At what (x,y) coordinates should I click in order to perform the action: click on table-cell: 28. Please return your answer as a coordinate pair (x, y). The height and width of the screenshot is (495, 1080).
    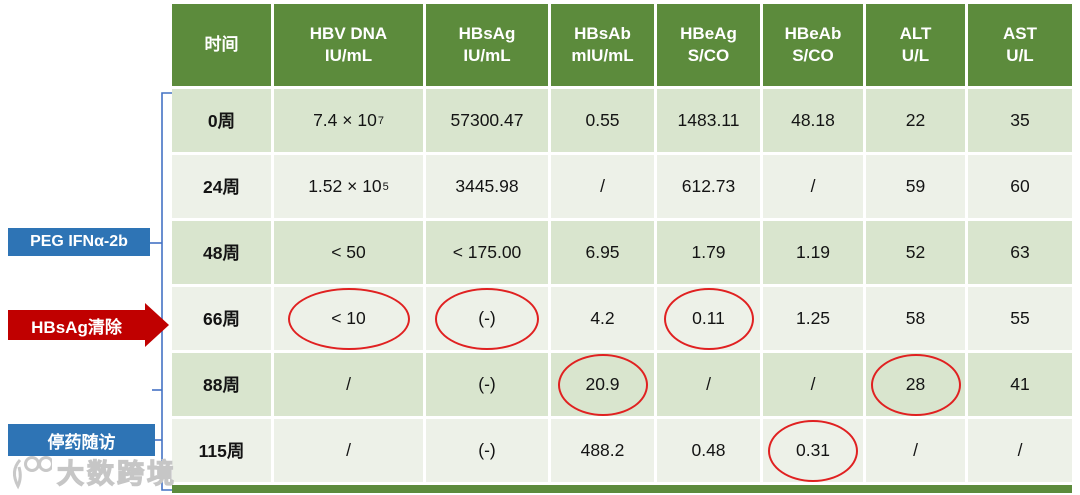
    Looking at the image, I should click on (915, 384).